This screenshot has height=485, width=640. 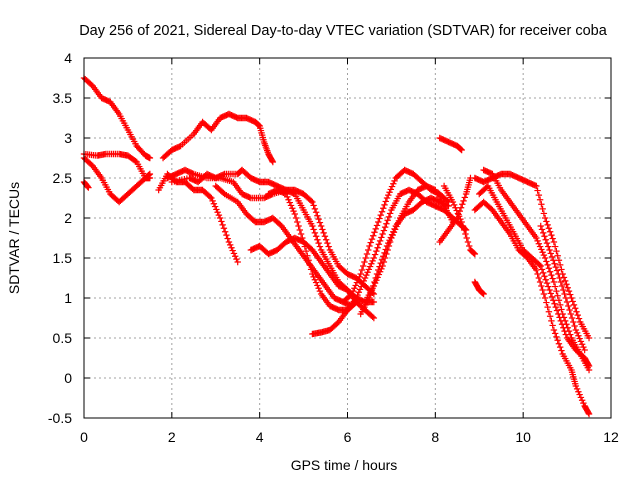 I want to click on y-tick-label: 3.5, so click(x=63, y=98).